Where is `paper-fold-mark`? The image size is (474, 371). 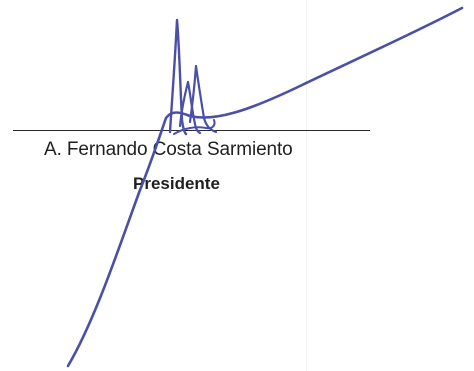
paper-fold-mark is located at coordinates (306, 185).